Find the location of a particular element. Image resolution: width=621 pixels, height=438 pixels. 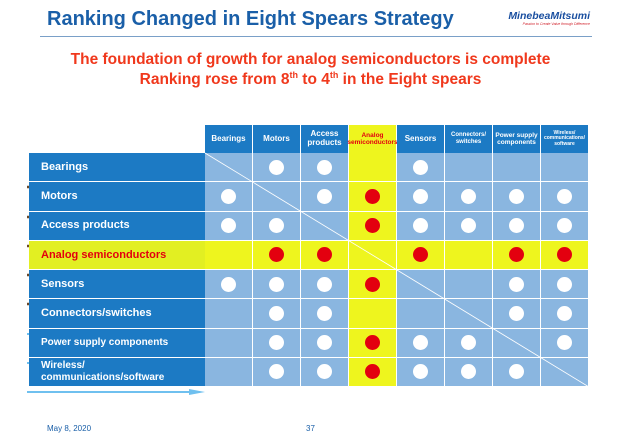

title-divider is located at coordinates (316, 36).